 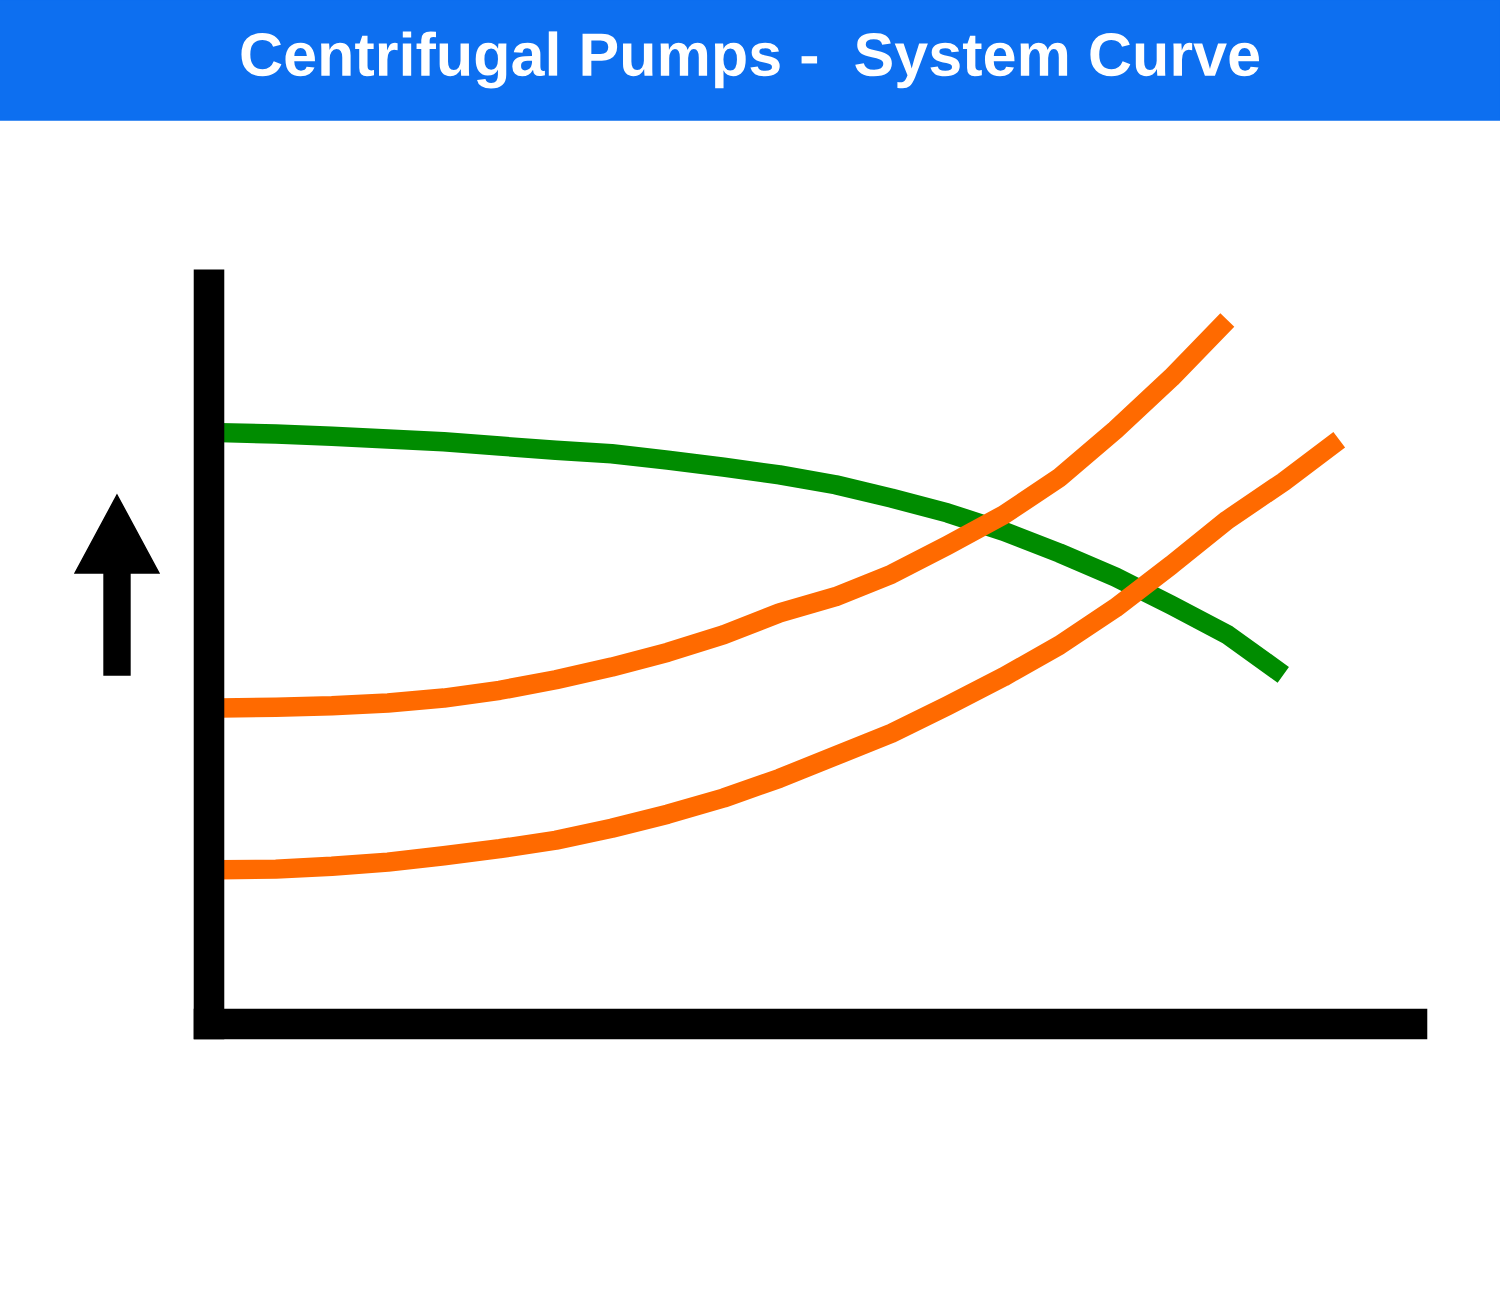 What do you see at coordinates (750, 60) in the screenshot?
I see `chart-title: Centrifugal Pumps - System Curve` at bounding box center [750, 60].